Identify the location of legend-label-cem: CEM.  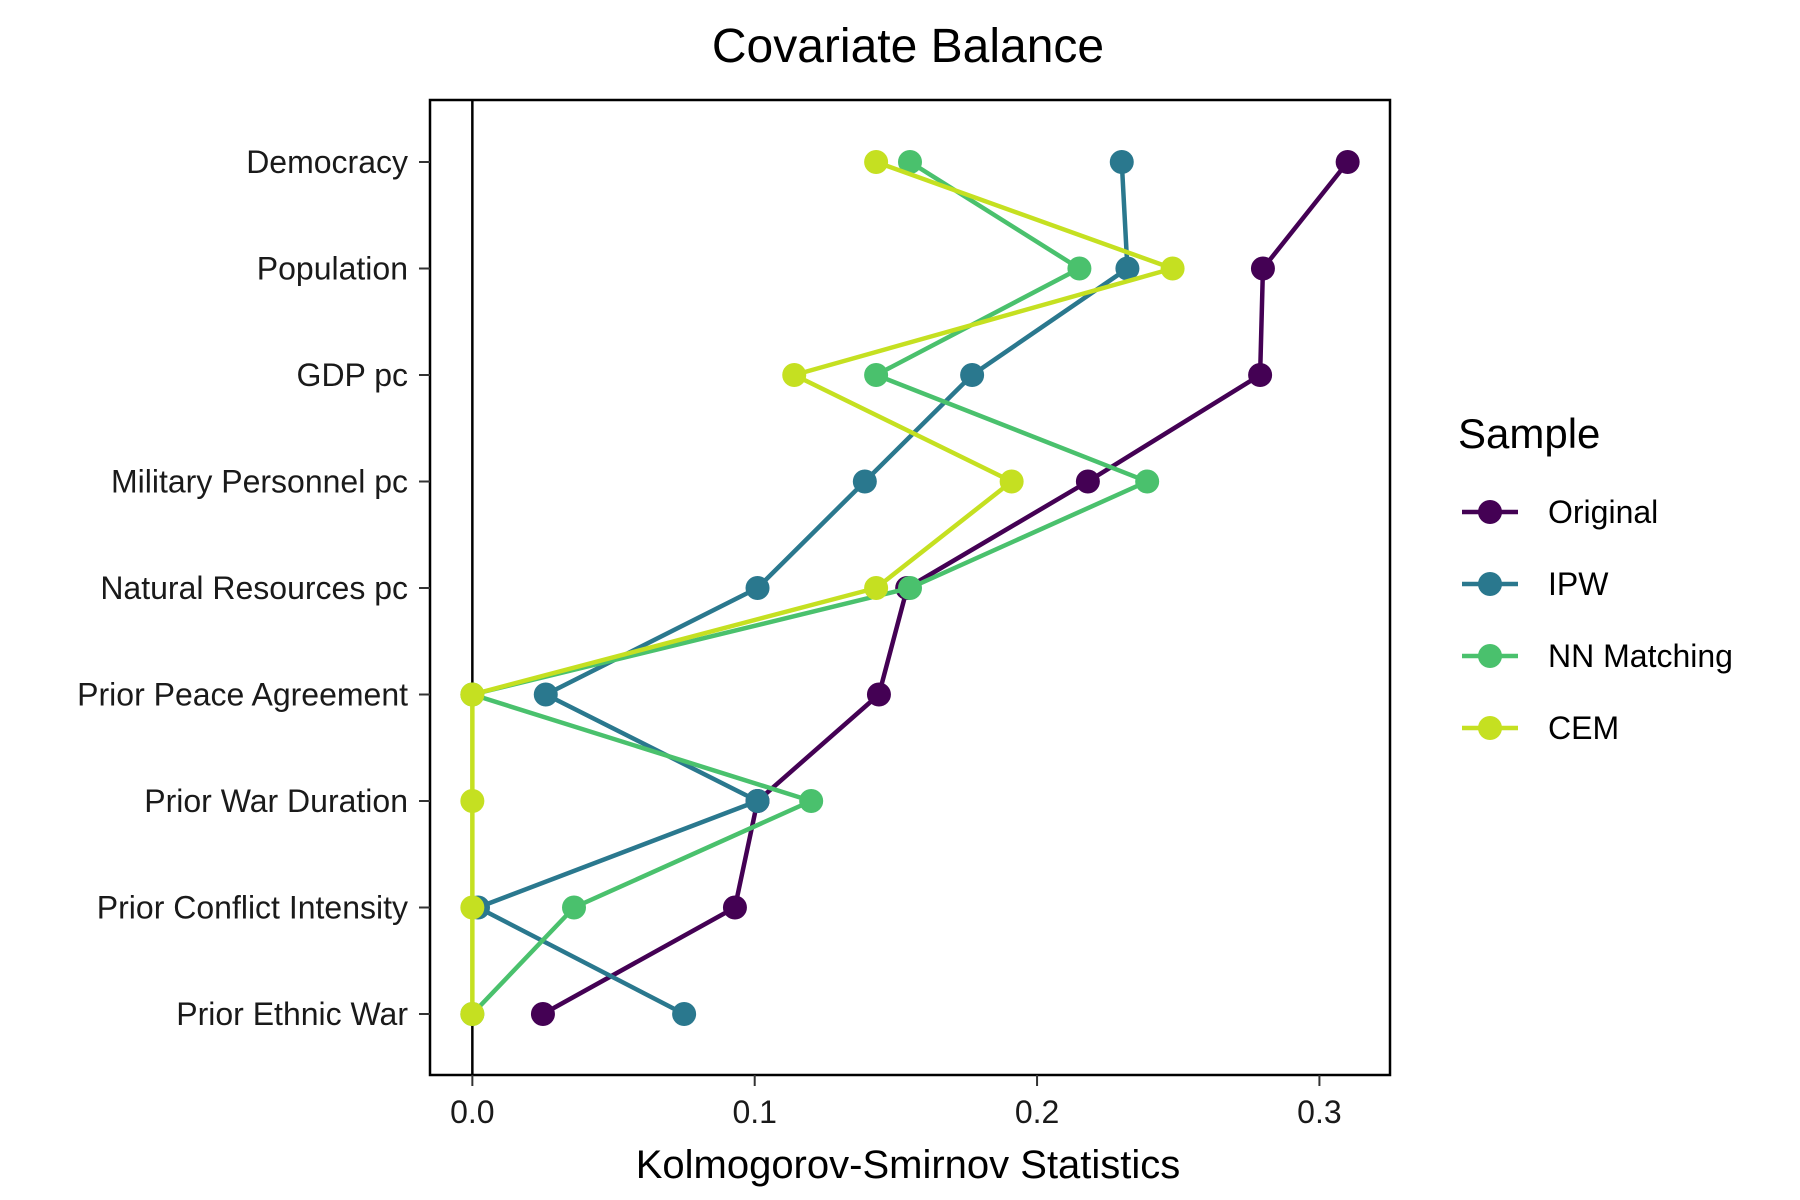
(1583, 728).